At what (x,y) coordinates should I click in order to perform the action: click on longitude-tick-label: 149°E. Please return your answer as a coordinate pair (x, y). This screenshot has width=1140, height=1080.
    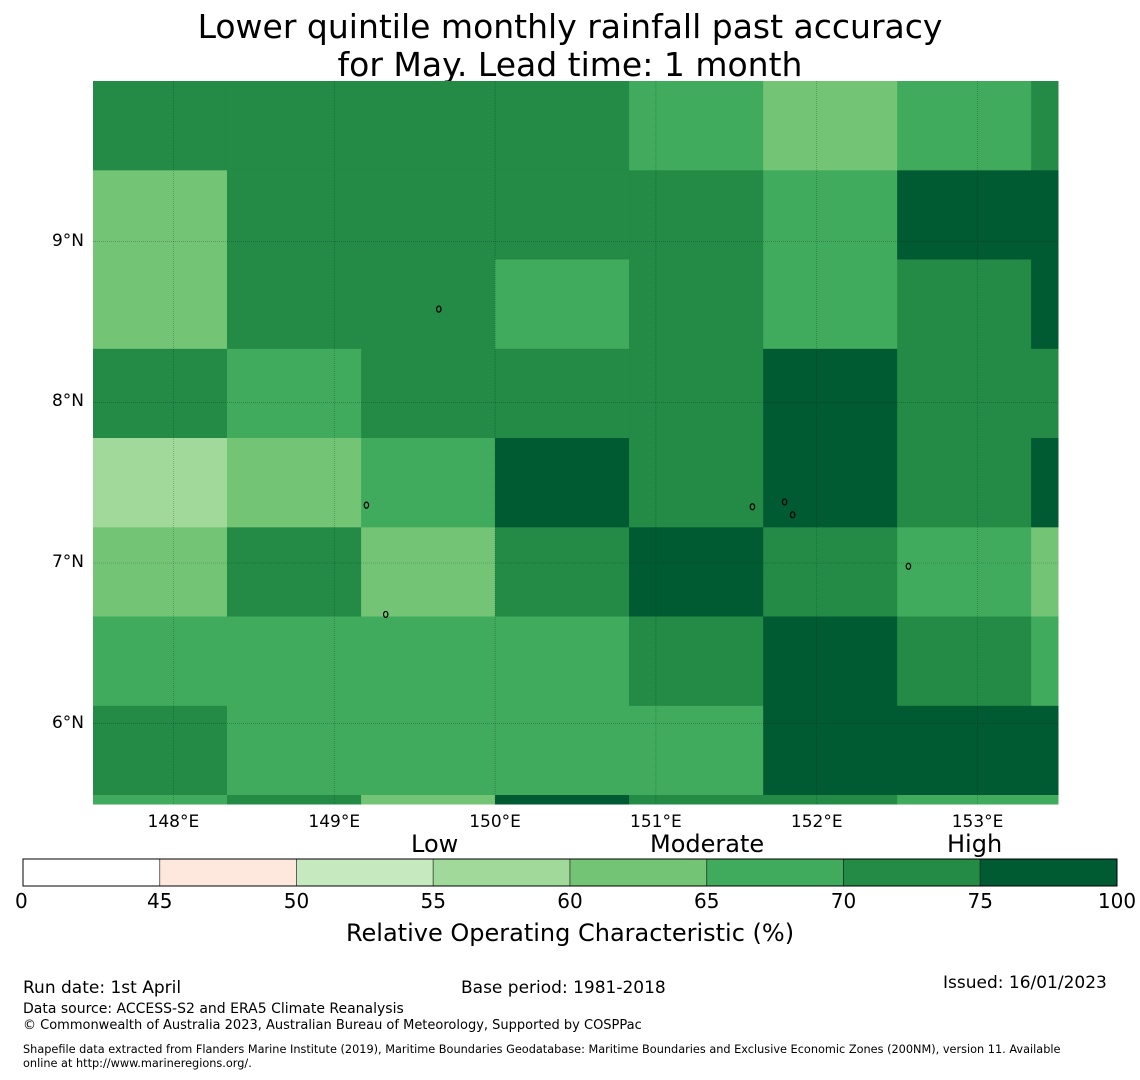
    Looking at the image, I should click on (334, 822).